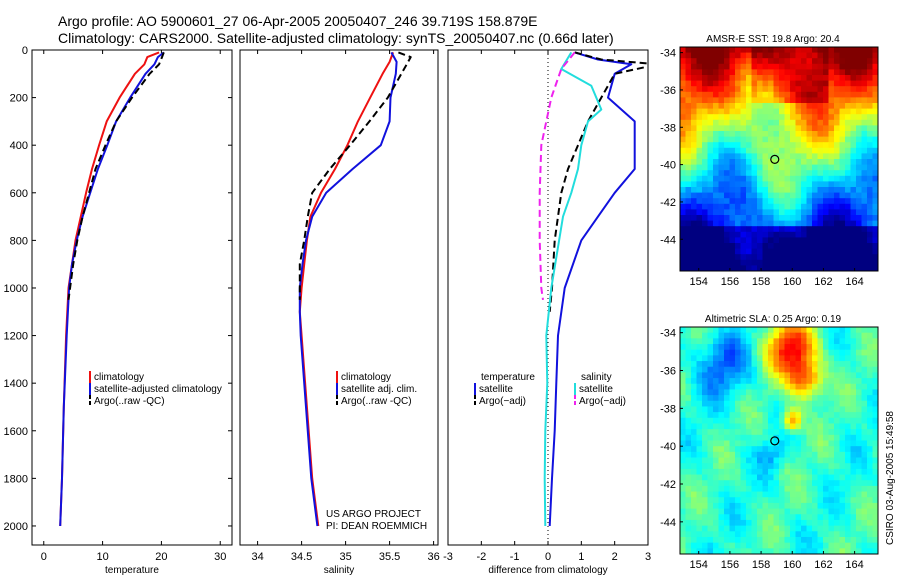 This screenshot has width=900, height=580. I want to click on sla_map-y-tick-label: -36, so click(668, 372).